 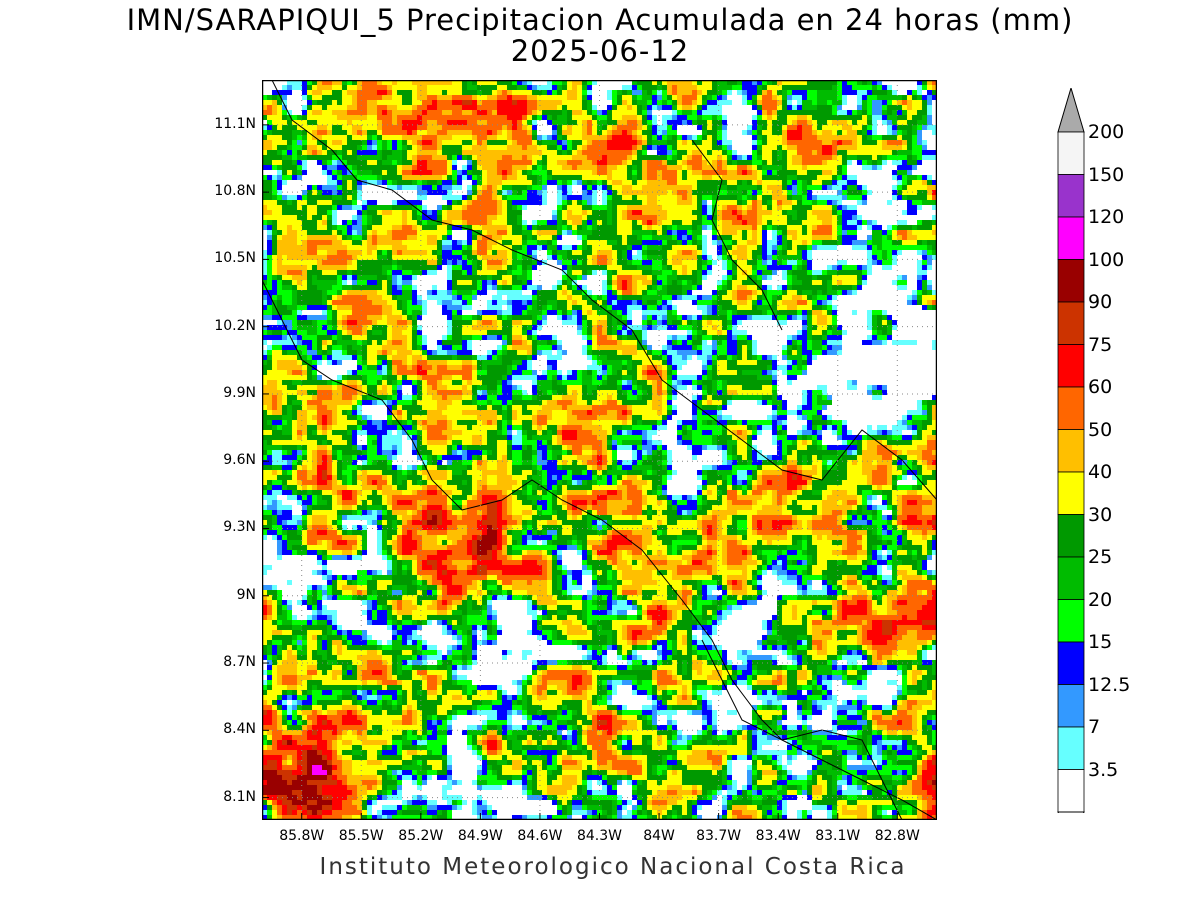 I want to click on colorbar-level-label: 30, so click(x=1100, y=515).